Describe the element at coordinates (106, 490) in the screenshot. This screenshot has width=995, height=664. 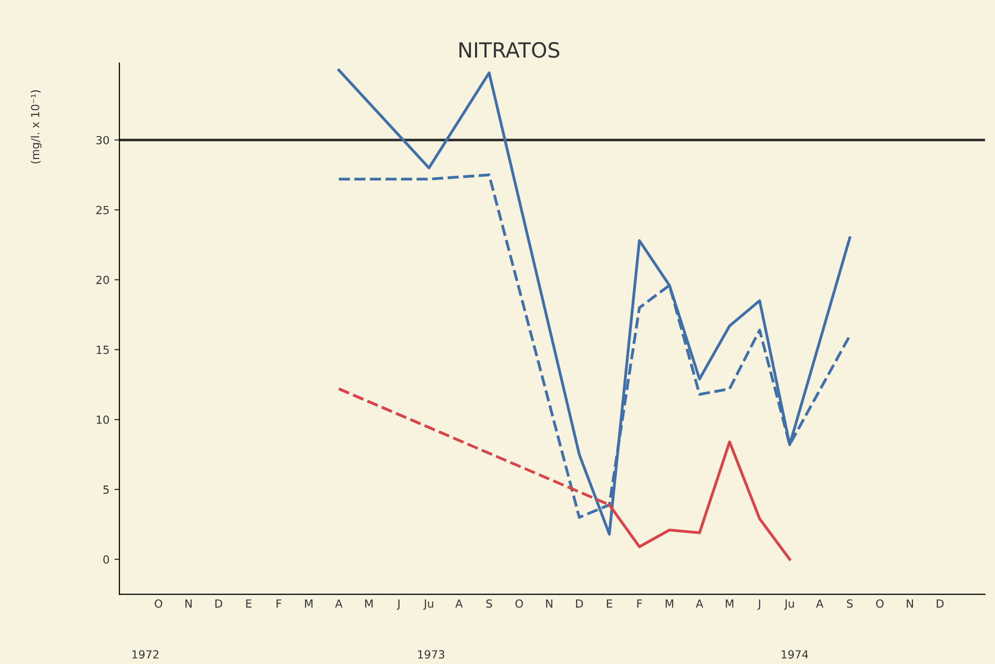
I see `y-tick-label: 5` at that location.